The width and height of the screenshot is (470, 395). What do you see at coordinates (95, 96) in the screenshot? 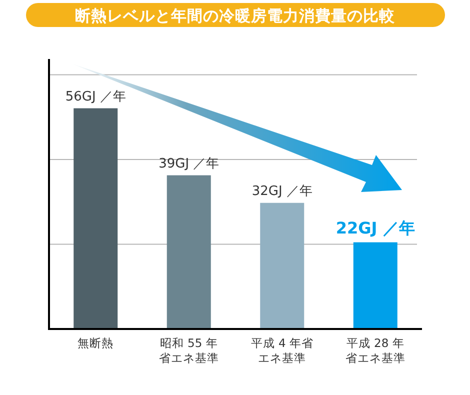
I see `data-label: 56GJ ／年` at bounding box center [95, 96].